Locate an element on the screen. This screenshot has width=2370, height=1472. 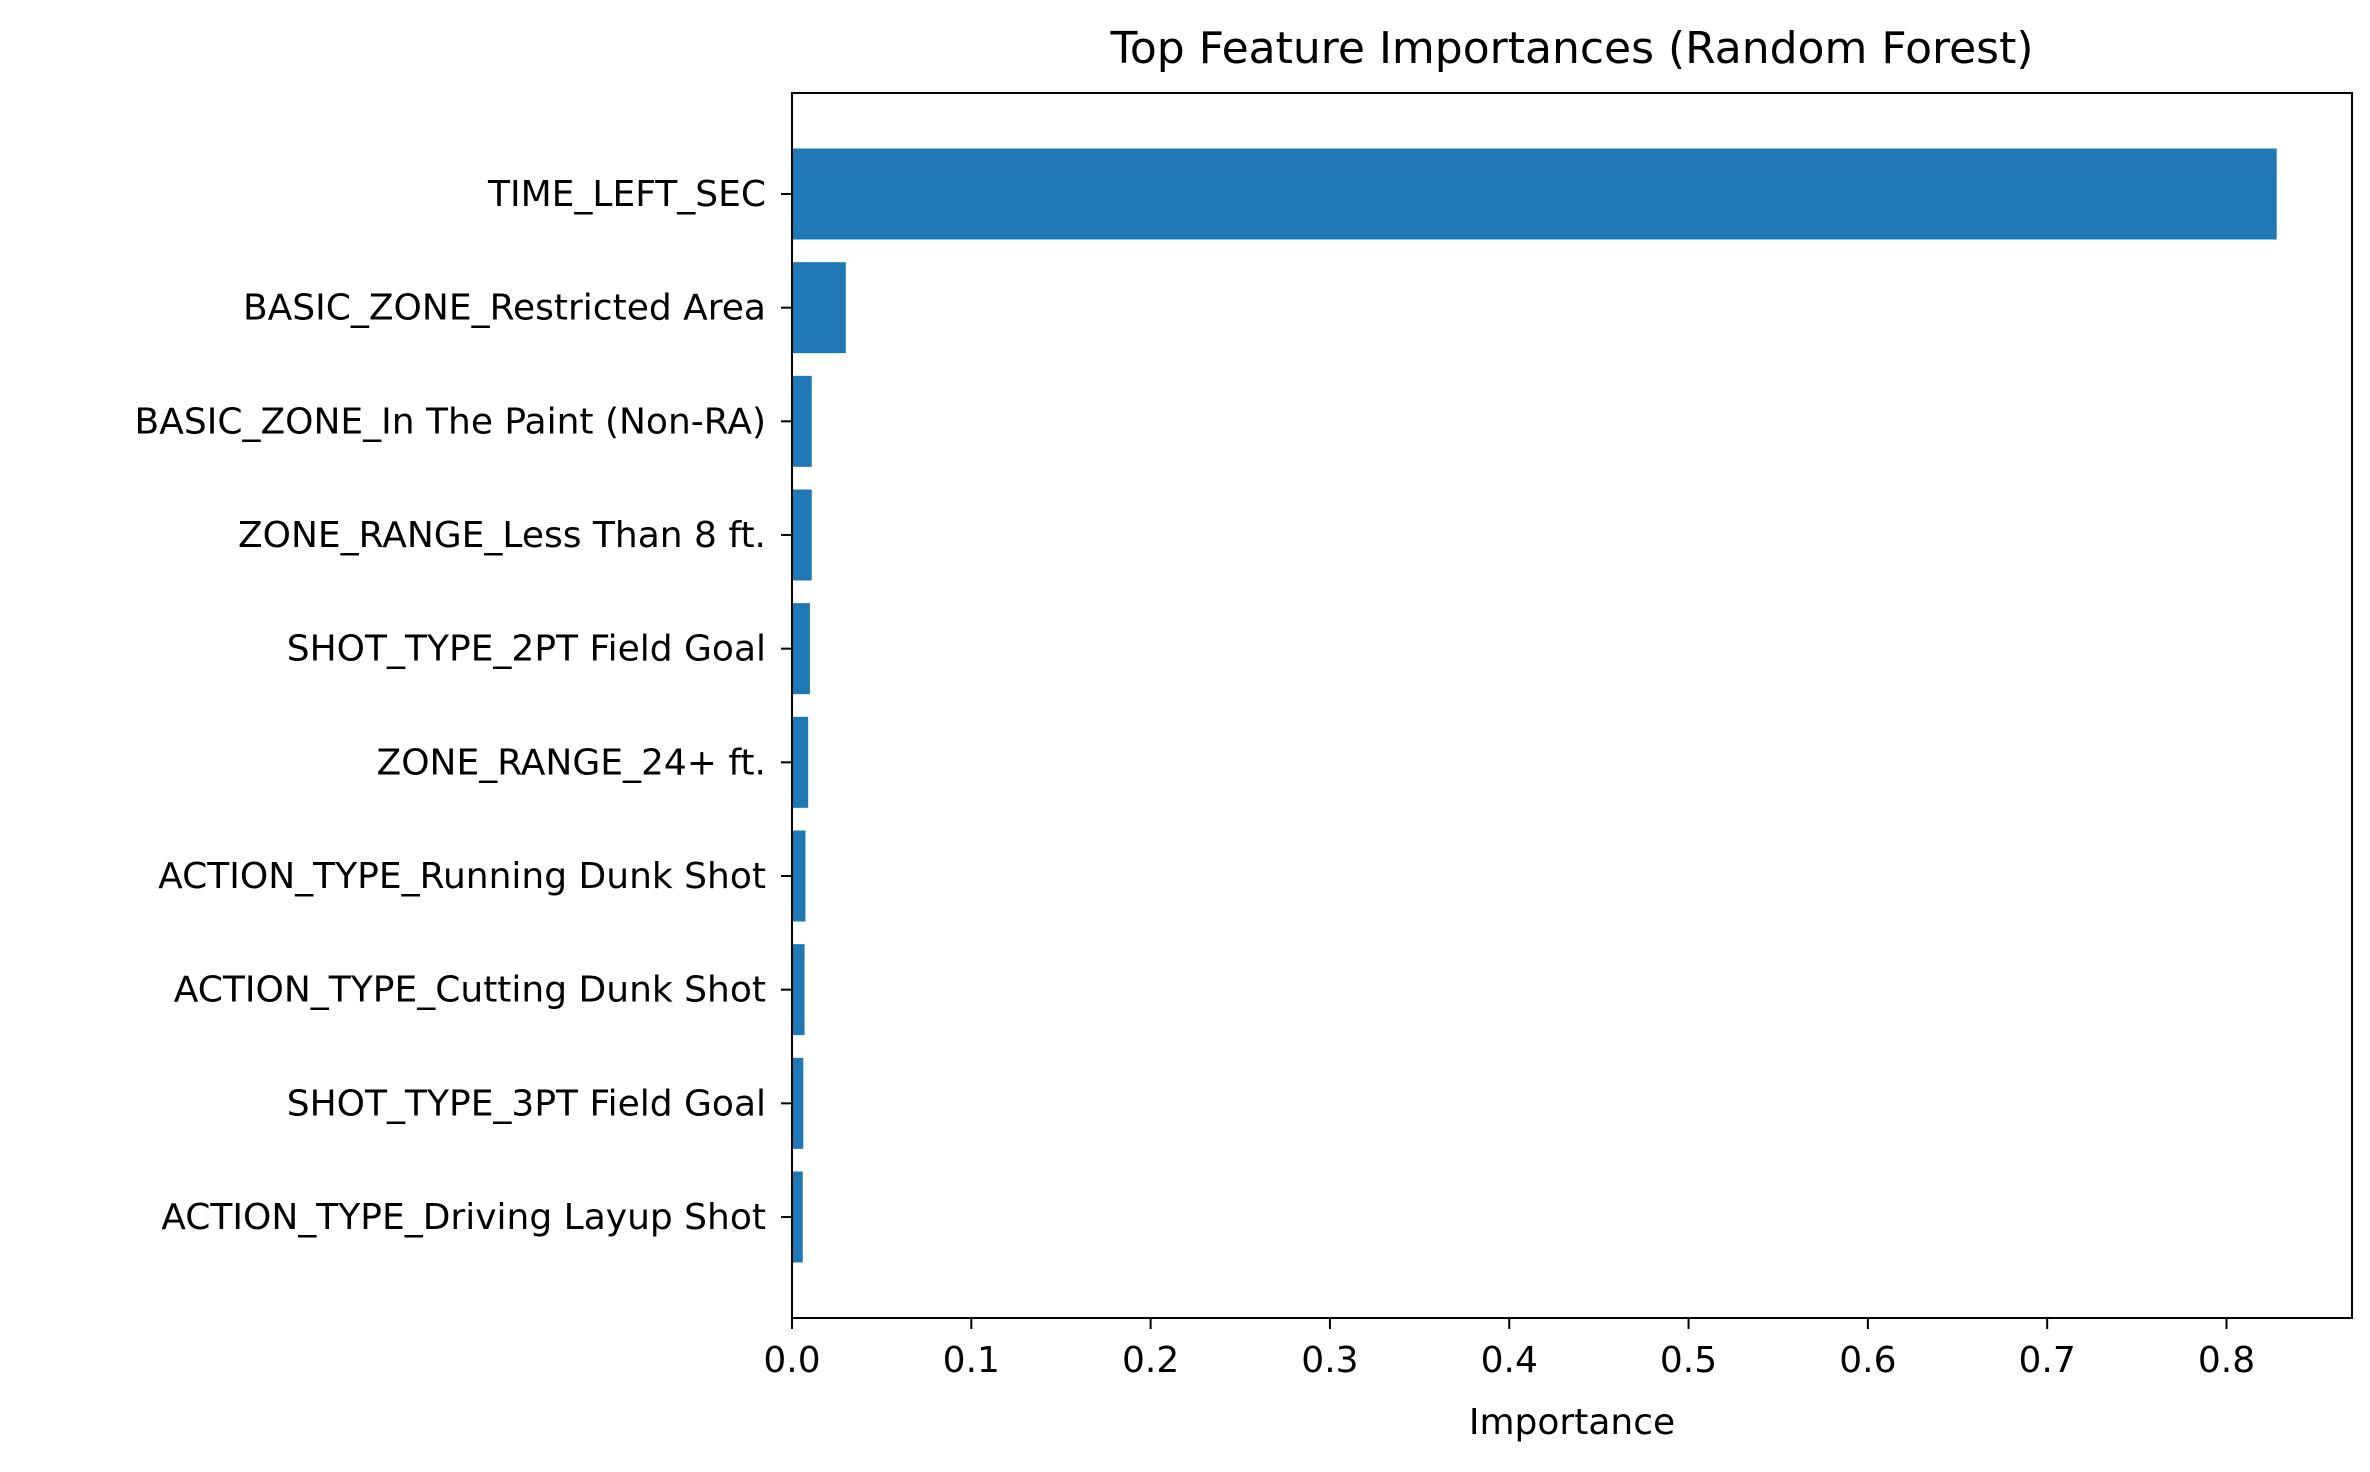
x-tick-label: 0.2 is located at coordinates (1150, 1360).